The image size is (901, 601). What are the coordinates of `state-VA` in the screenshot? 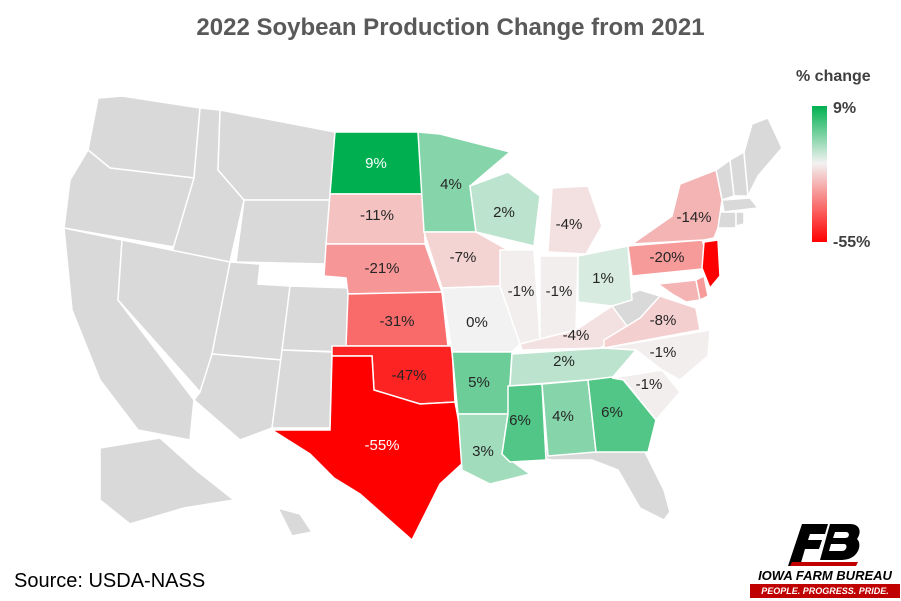 It's located at (652, 322).